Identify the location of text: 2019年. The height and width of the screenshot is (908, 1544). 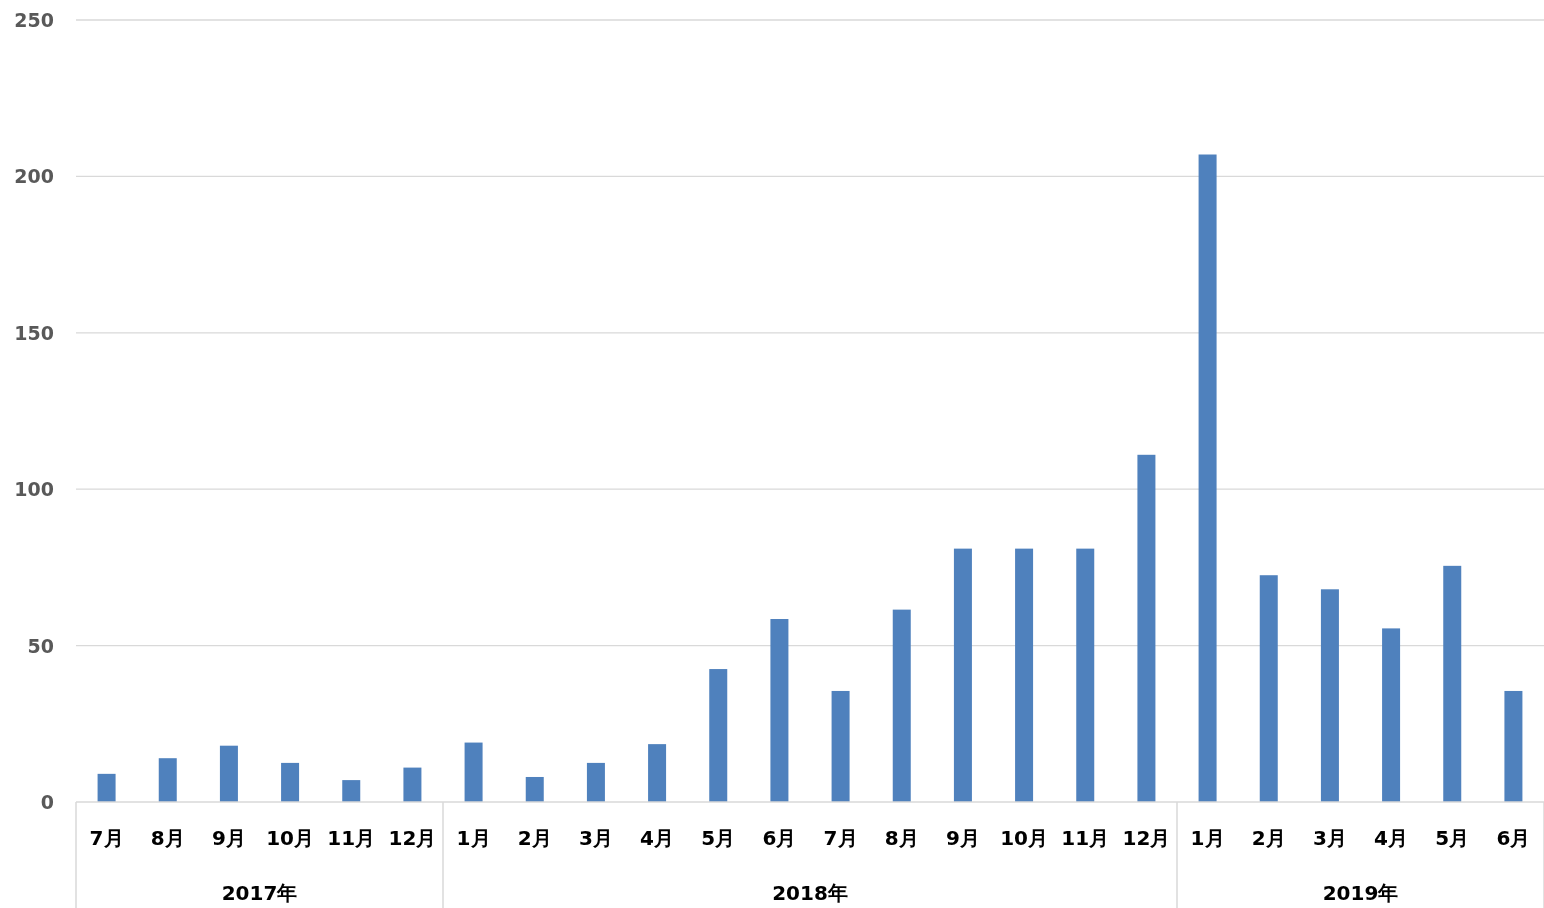
(1360, 893).